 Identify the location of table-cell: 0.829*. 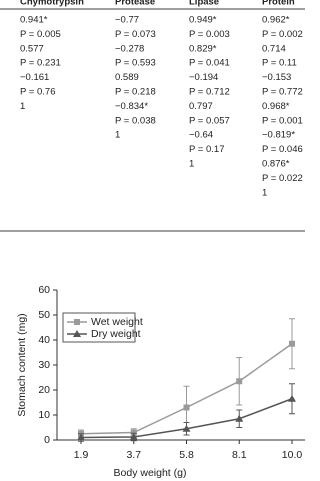
(203, 48).